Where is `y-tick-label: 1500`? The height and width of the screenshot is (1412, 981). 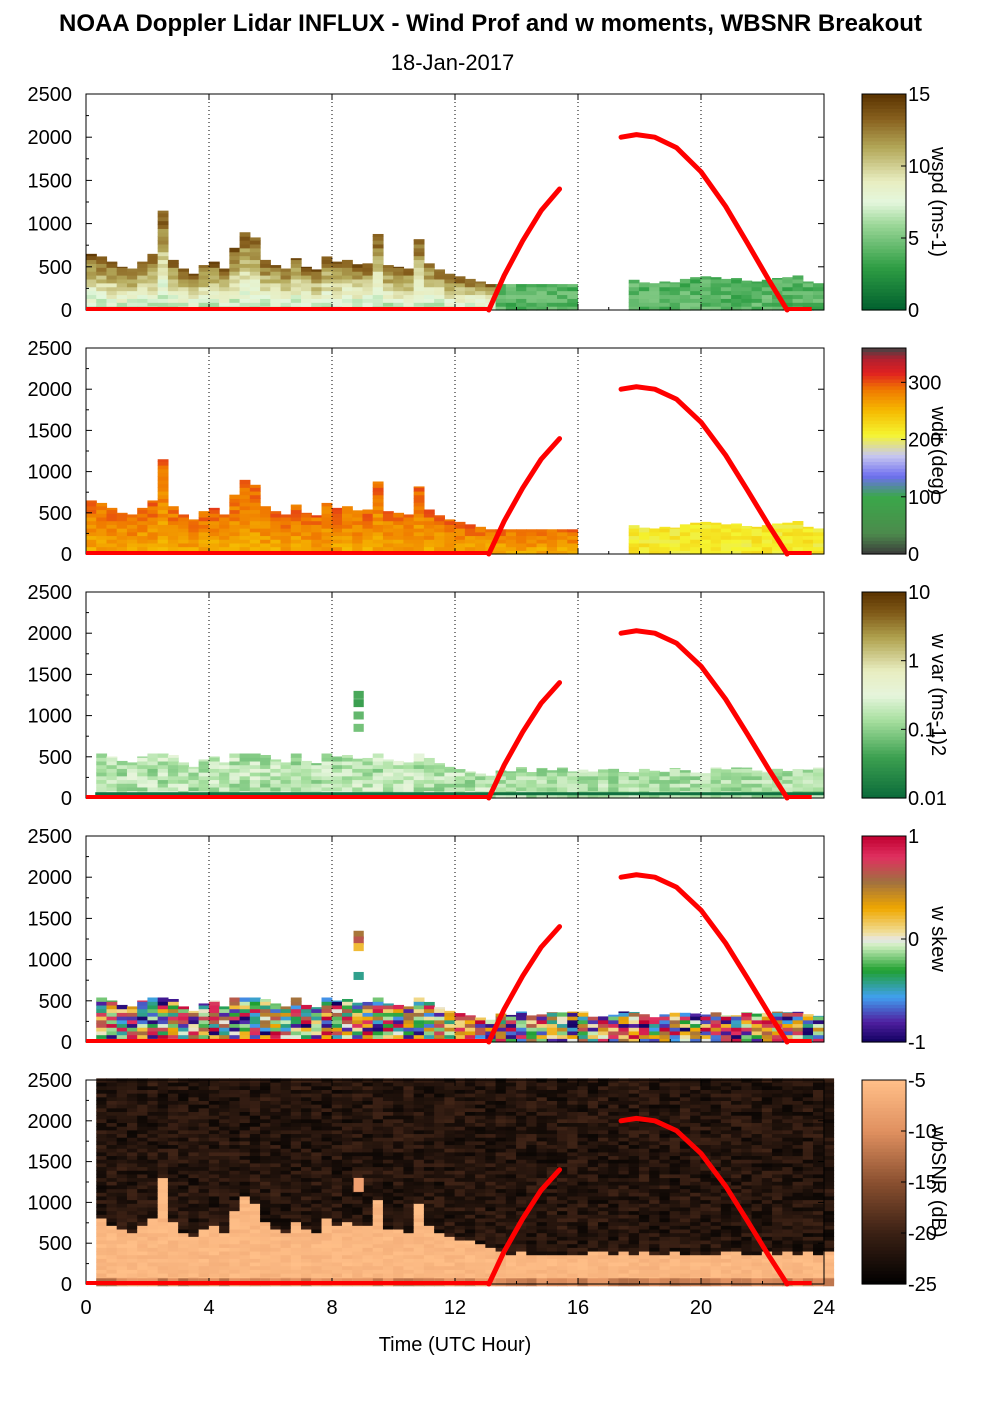
y-tick-label: 1500 is located at coordinates (50, 675).